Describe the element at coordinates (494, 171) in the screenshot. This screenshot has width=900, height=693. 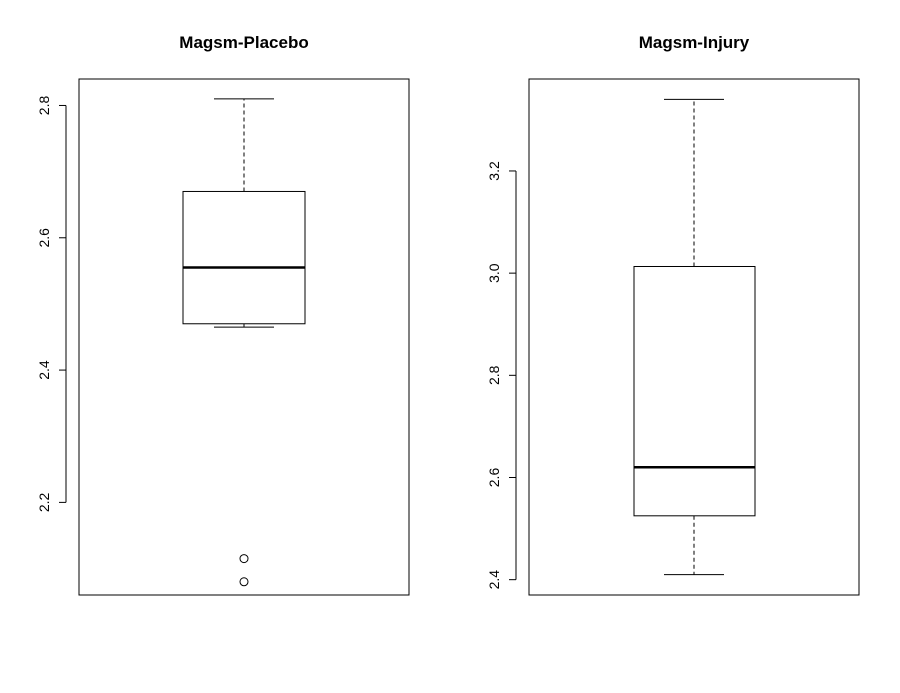
I see `y-tick-label: 3.2` at that location.